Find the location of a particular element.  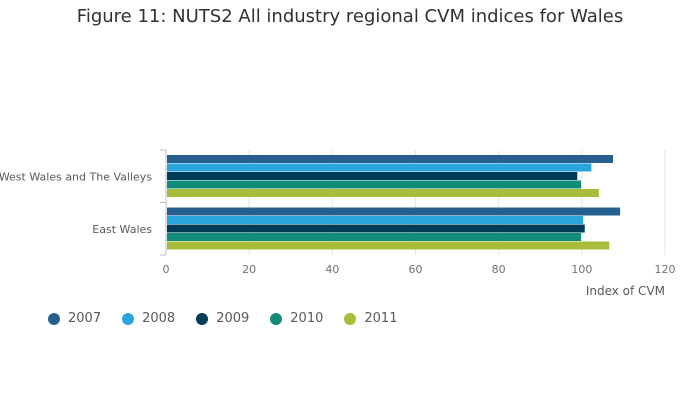

x-tick-label: 100 is located at coordinates (581, 269).